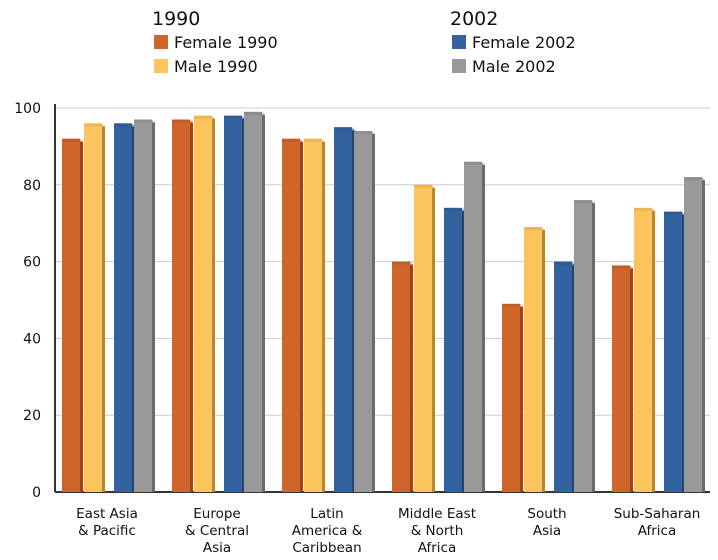 The image size is (718, 560). Describe the element at coordinates (326, 548) in the screenshot. I see `x-tick-label-2-line-2: Caribbean` at that location.